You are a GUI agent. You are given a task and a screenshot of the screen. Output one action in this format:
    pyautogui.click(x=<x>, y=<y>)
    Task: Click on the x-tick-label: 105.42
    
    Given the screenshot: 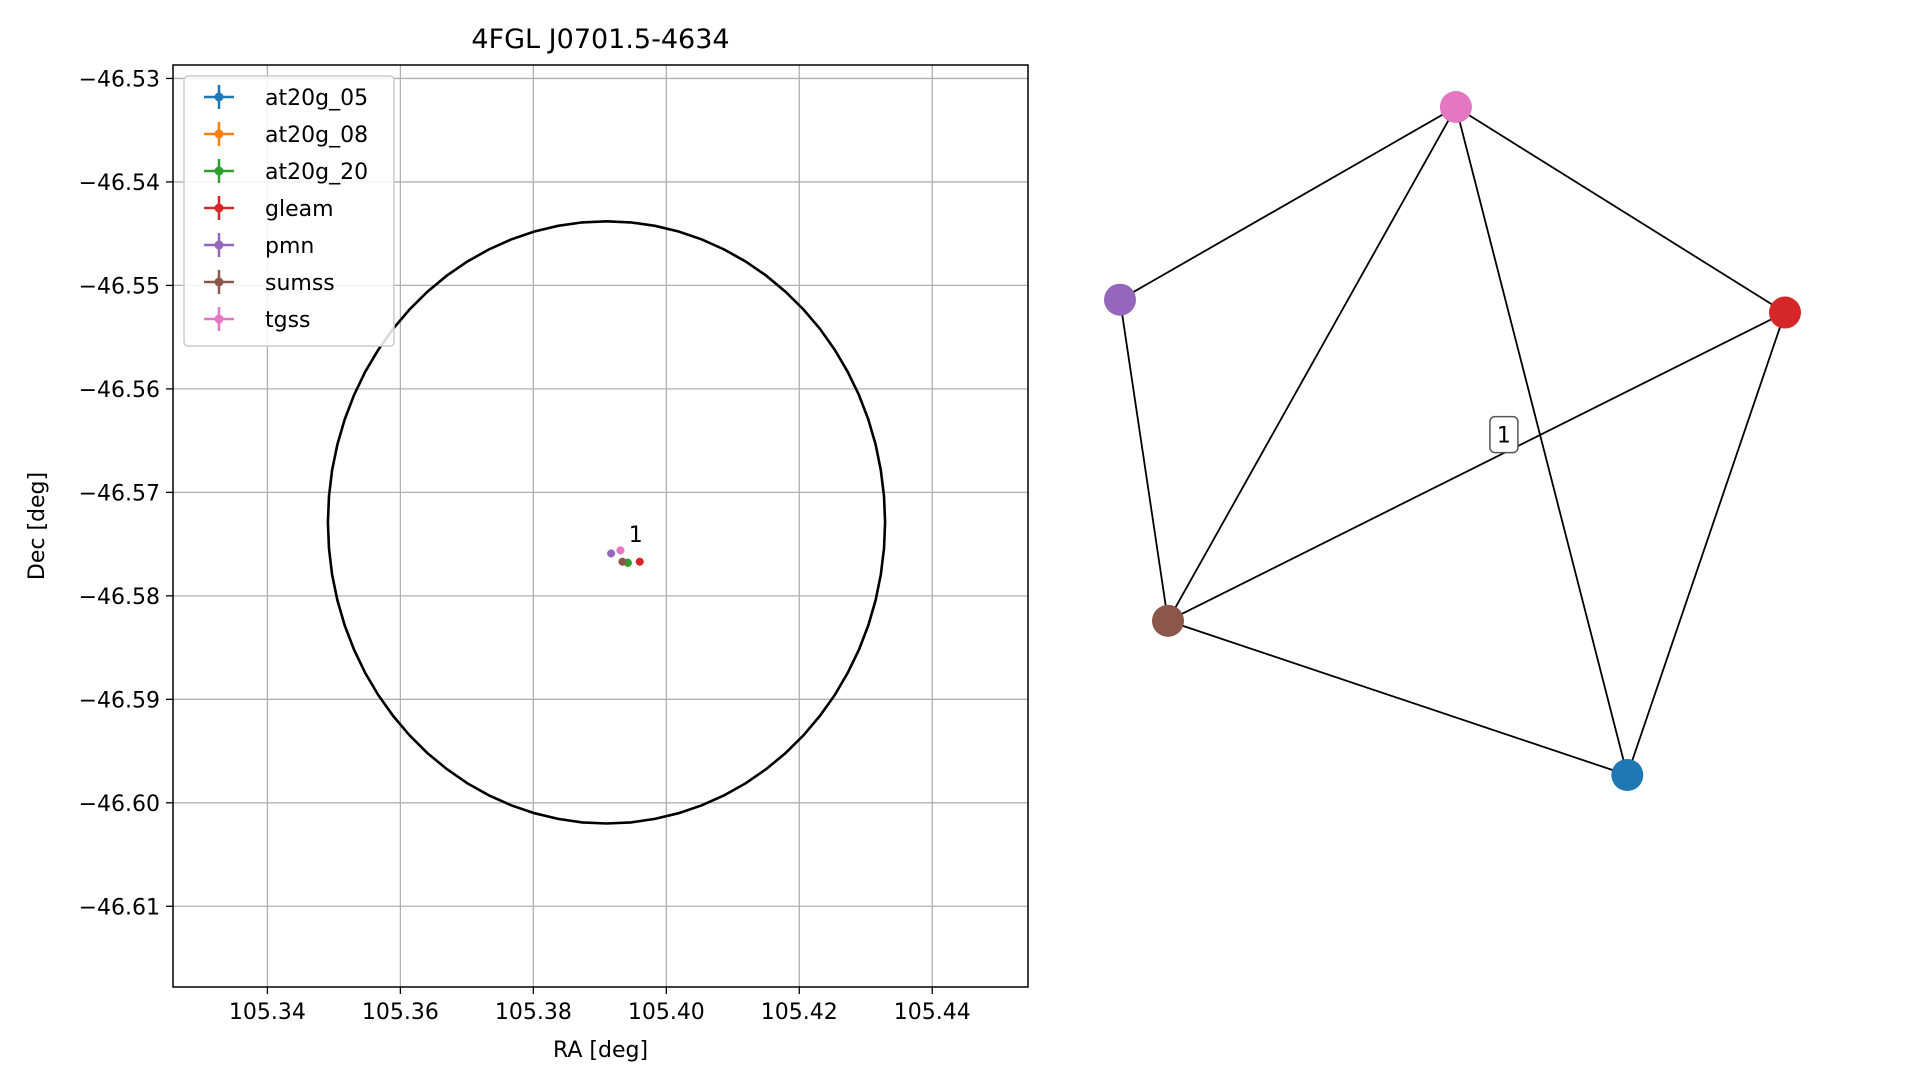 What is the action you would take?
    pyautogui.click(x=799, y=1012)
    